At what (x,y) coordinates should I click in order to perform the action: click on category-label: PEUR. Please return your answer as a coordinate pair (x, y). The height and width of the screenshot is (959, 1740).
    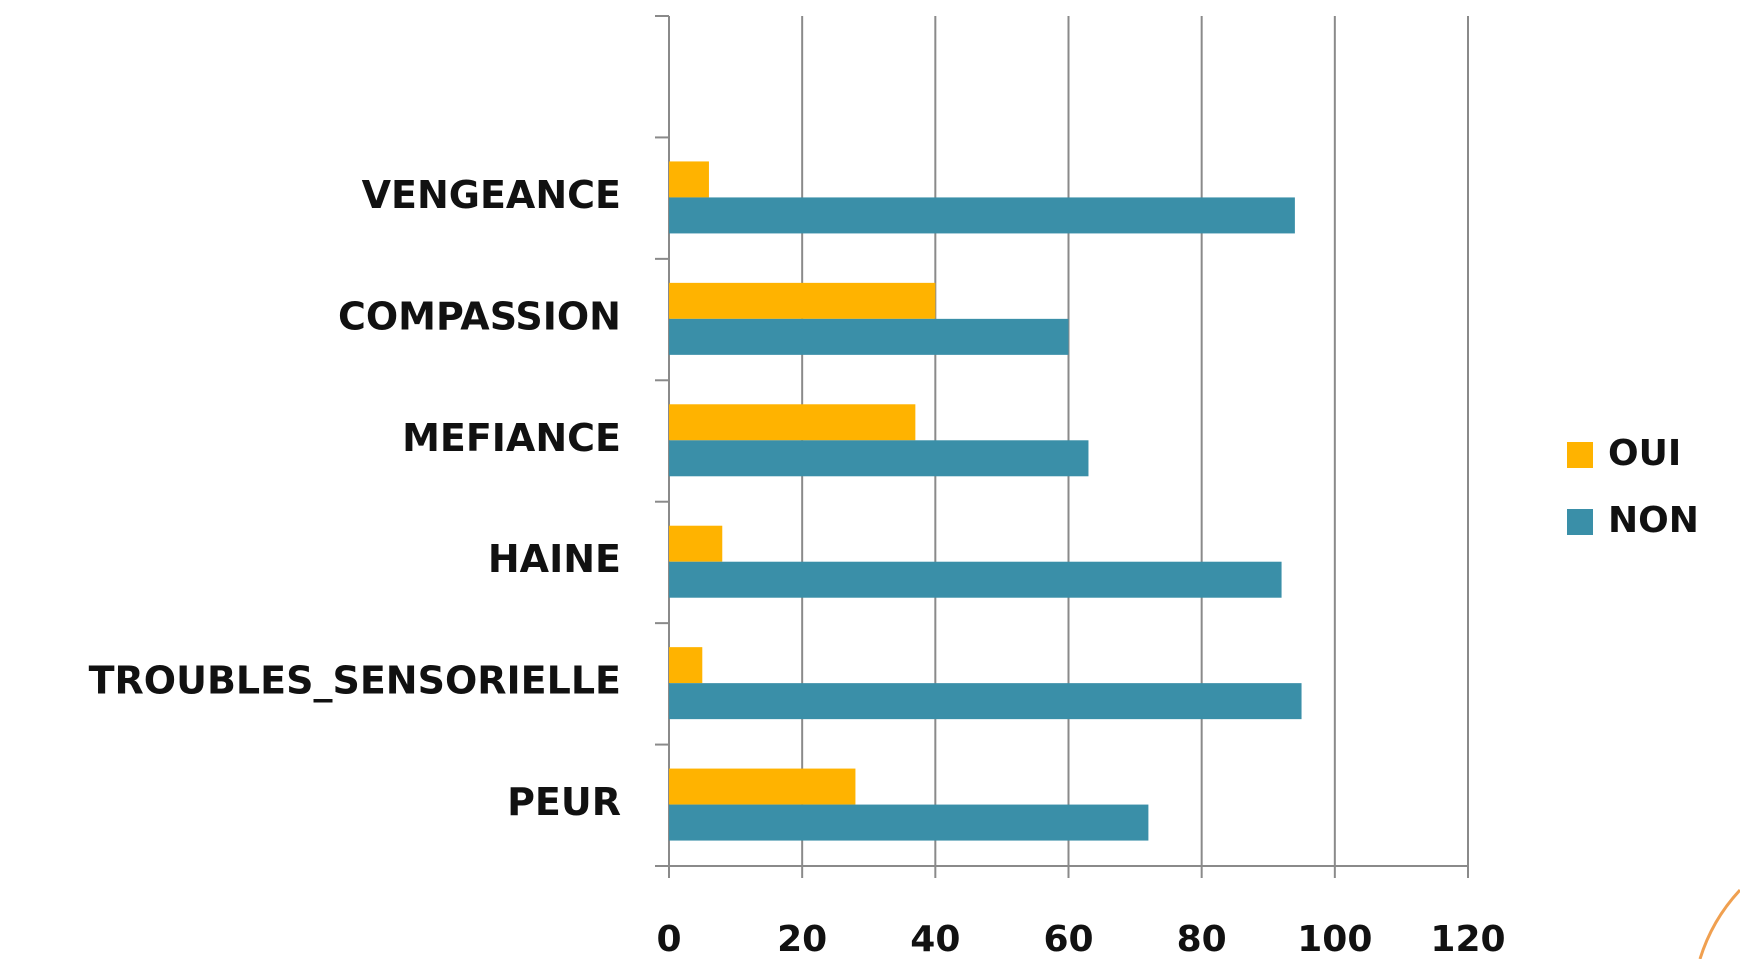
    Looking at the image, I should click on (564, 802).